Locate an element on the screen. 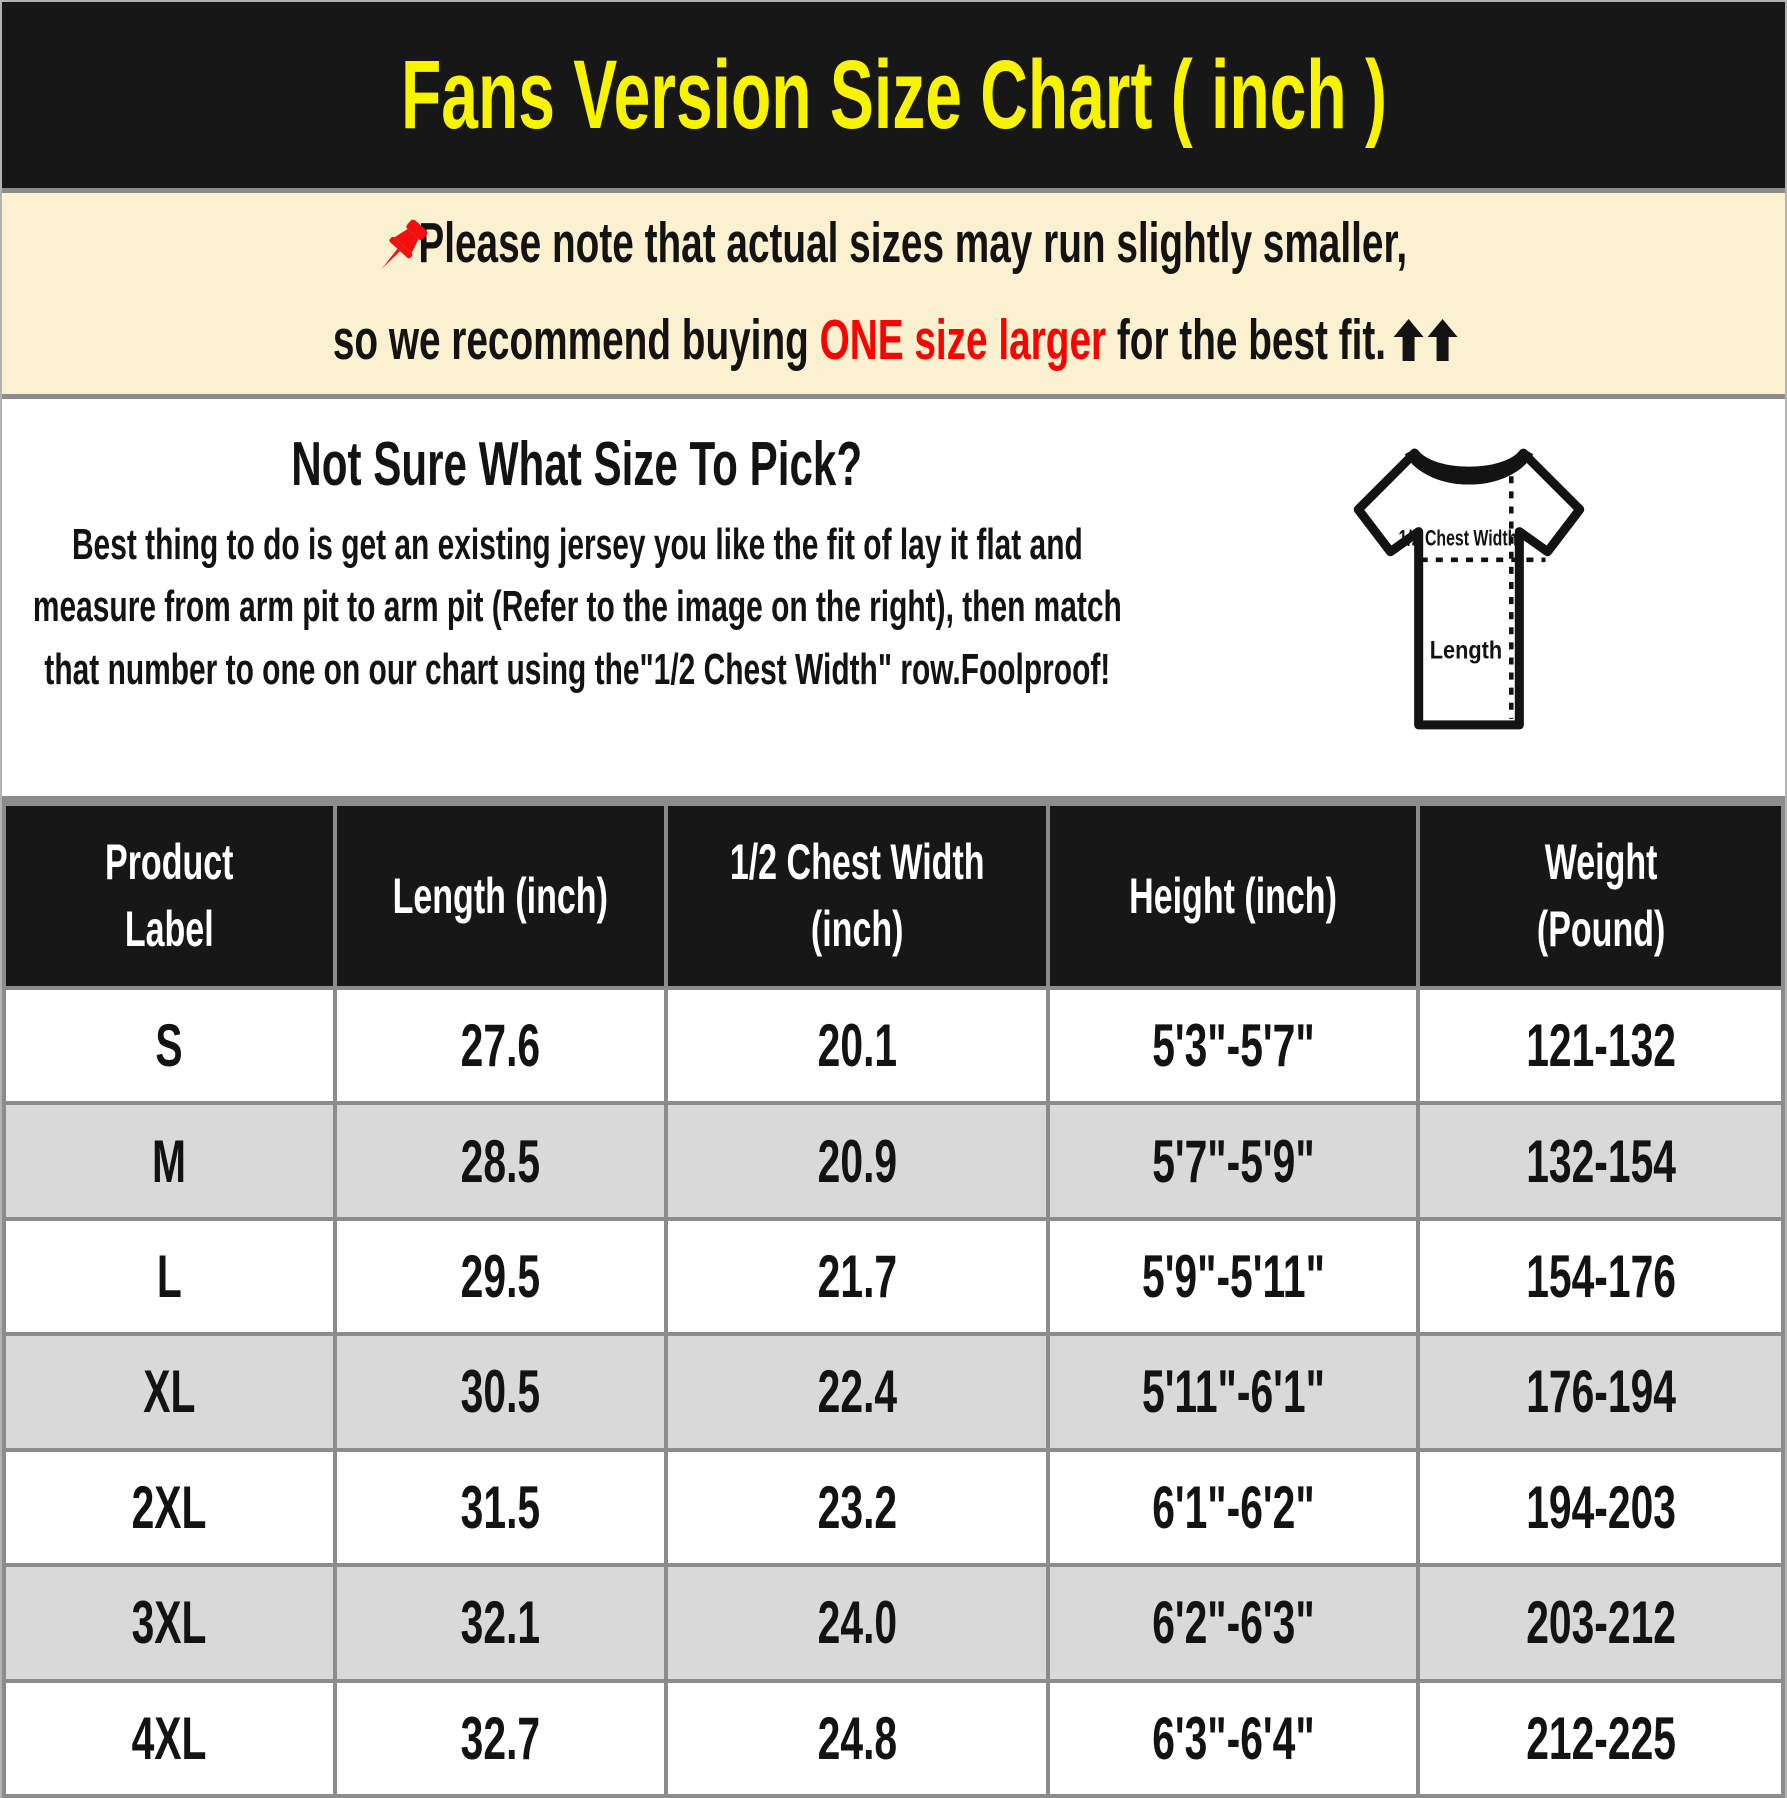 The width and height of the screenshot is (1787, 1798). pushpin-needle is located at coordinates (391, 258).